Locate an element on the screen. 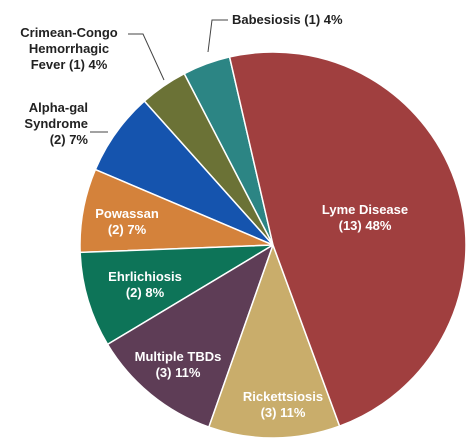 The width and height of the screenshot is (468, 439). value-label: (2) 8% is located at coordinates (145, 292).